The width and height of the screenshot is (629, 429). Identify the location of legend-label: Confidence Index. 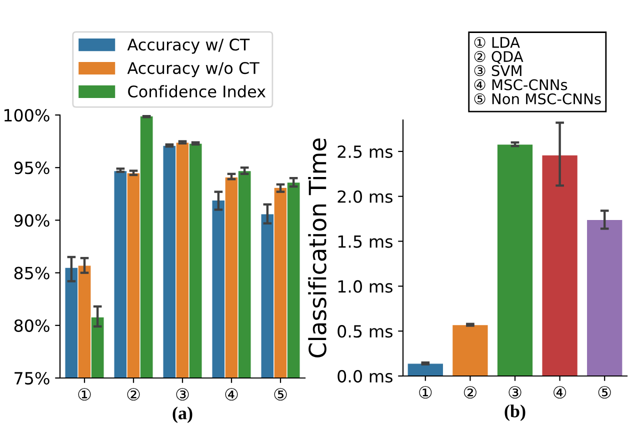
(197, 91).